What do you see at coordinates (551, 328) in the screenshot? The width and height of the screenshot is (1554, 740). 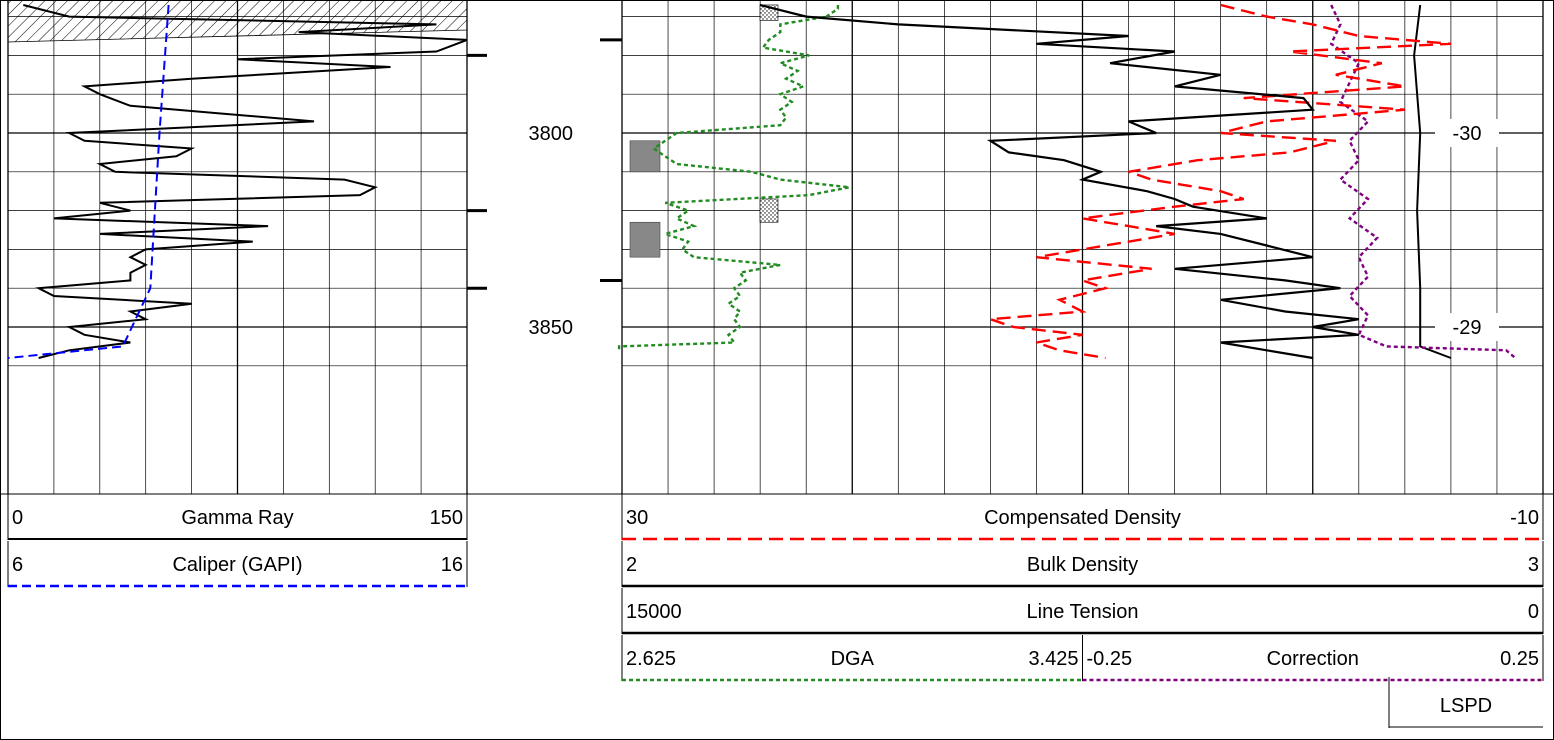 I see `depth-label: 3850` at bounding box center [551, 328].